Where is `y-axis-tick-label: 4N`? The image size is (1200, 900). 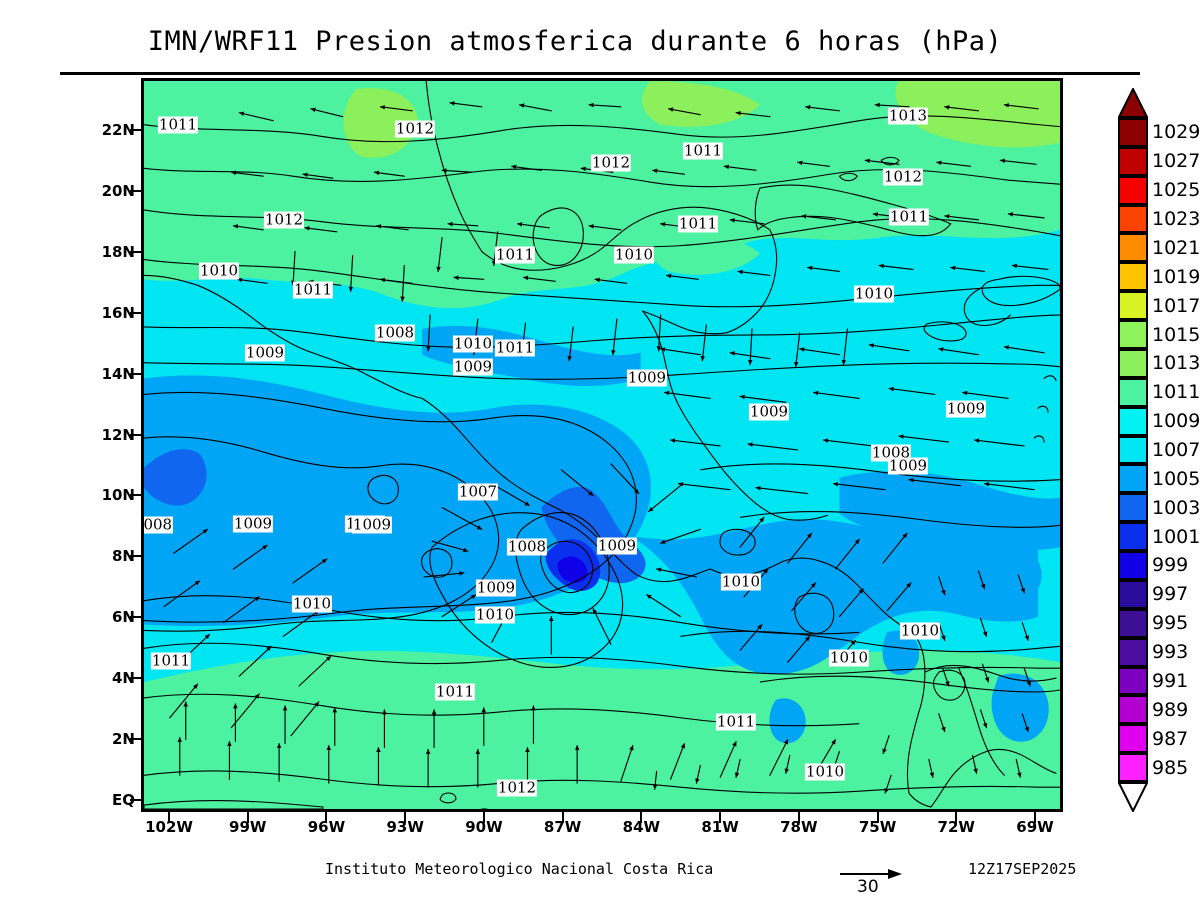 y-axis-tick-label: 4N is located at coordinates (123, 678).